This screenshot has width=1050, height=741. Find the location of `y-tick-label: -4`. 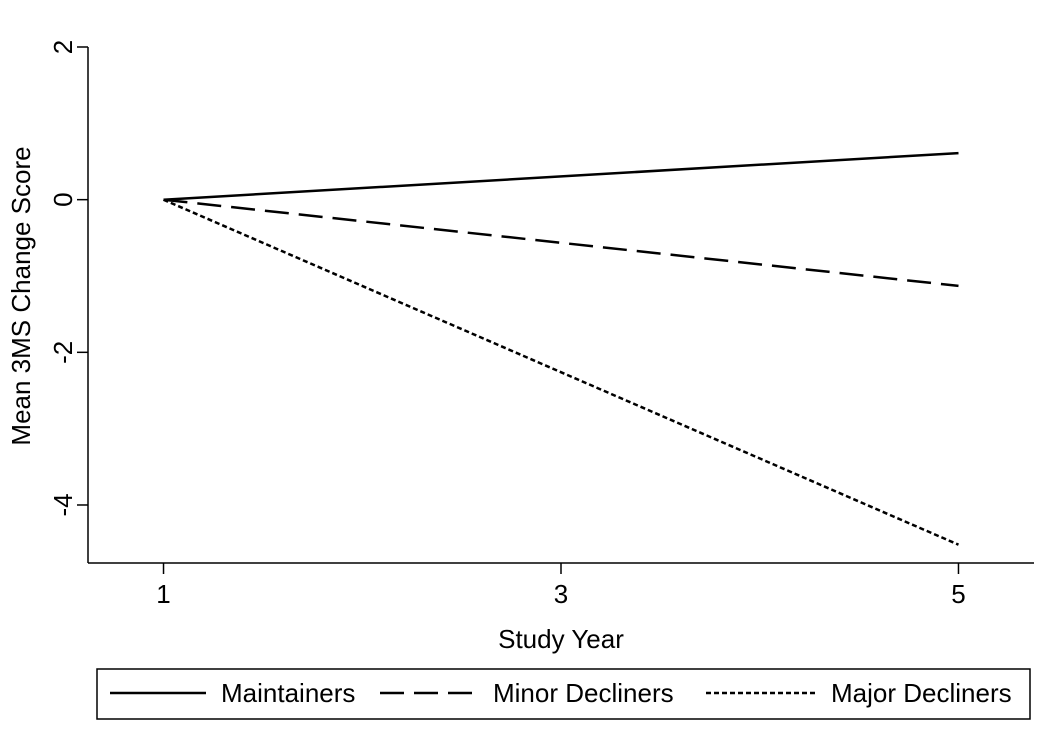

y-tick-label: -4 is located at coordinates (63, 504).